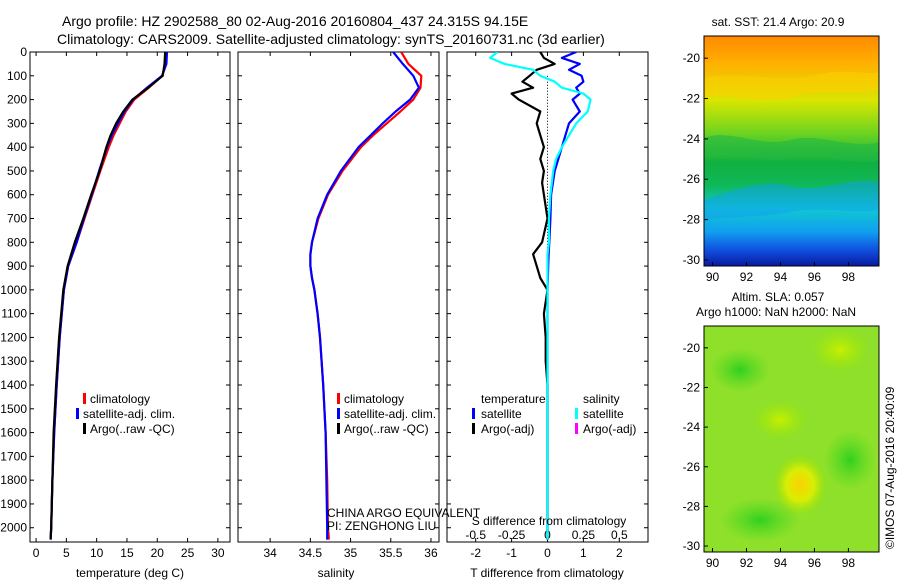 This screenshot has width=900, height=580. What do you see at coordinates (747, 277) in the screenshot?
I see `longitude-tick-label: 92` at bounding box center [747, 277].